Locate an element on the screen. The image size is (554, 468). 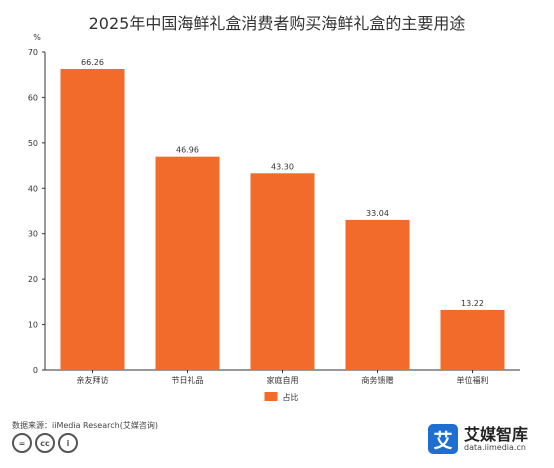
legend-swatch is located at coordinates (271, 396).